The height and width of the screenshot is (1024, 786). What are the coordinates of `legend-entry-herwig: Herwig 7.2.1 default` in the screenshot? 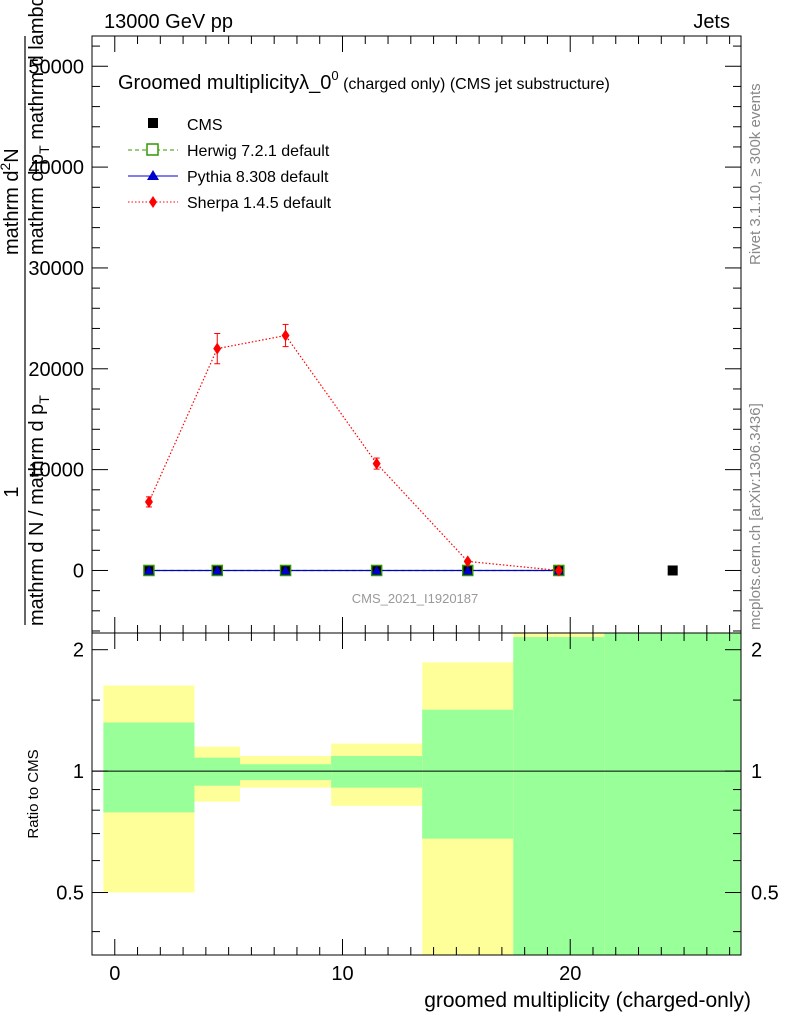 It's located at (229, 151).